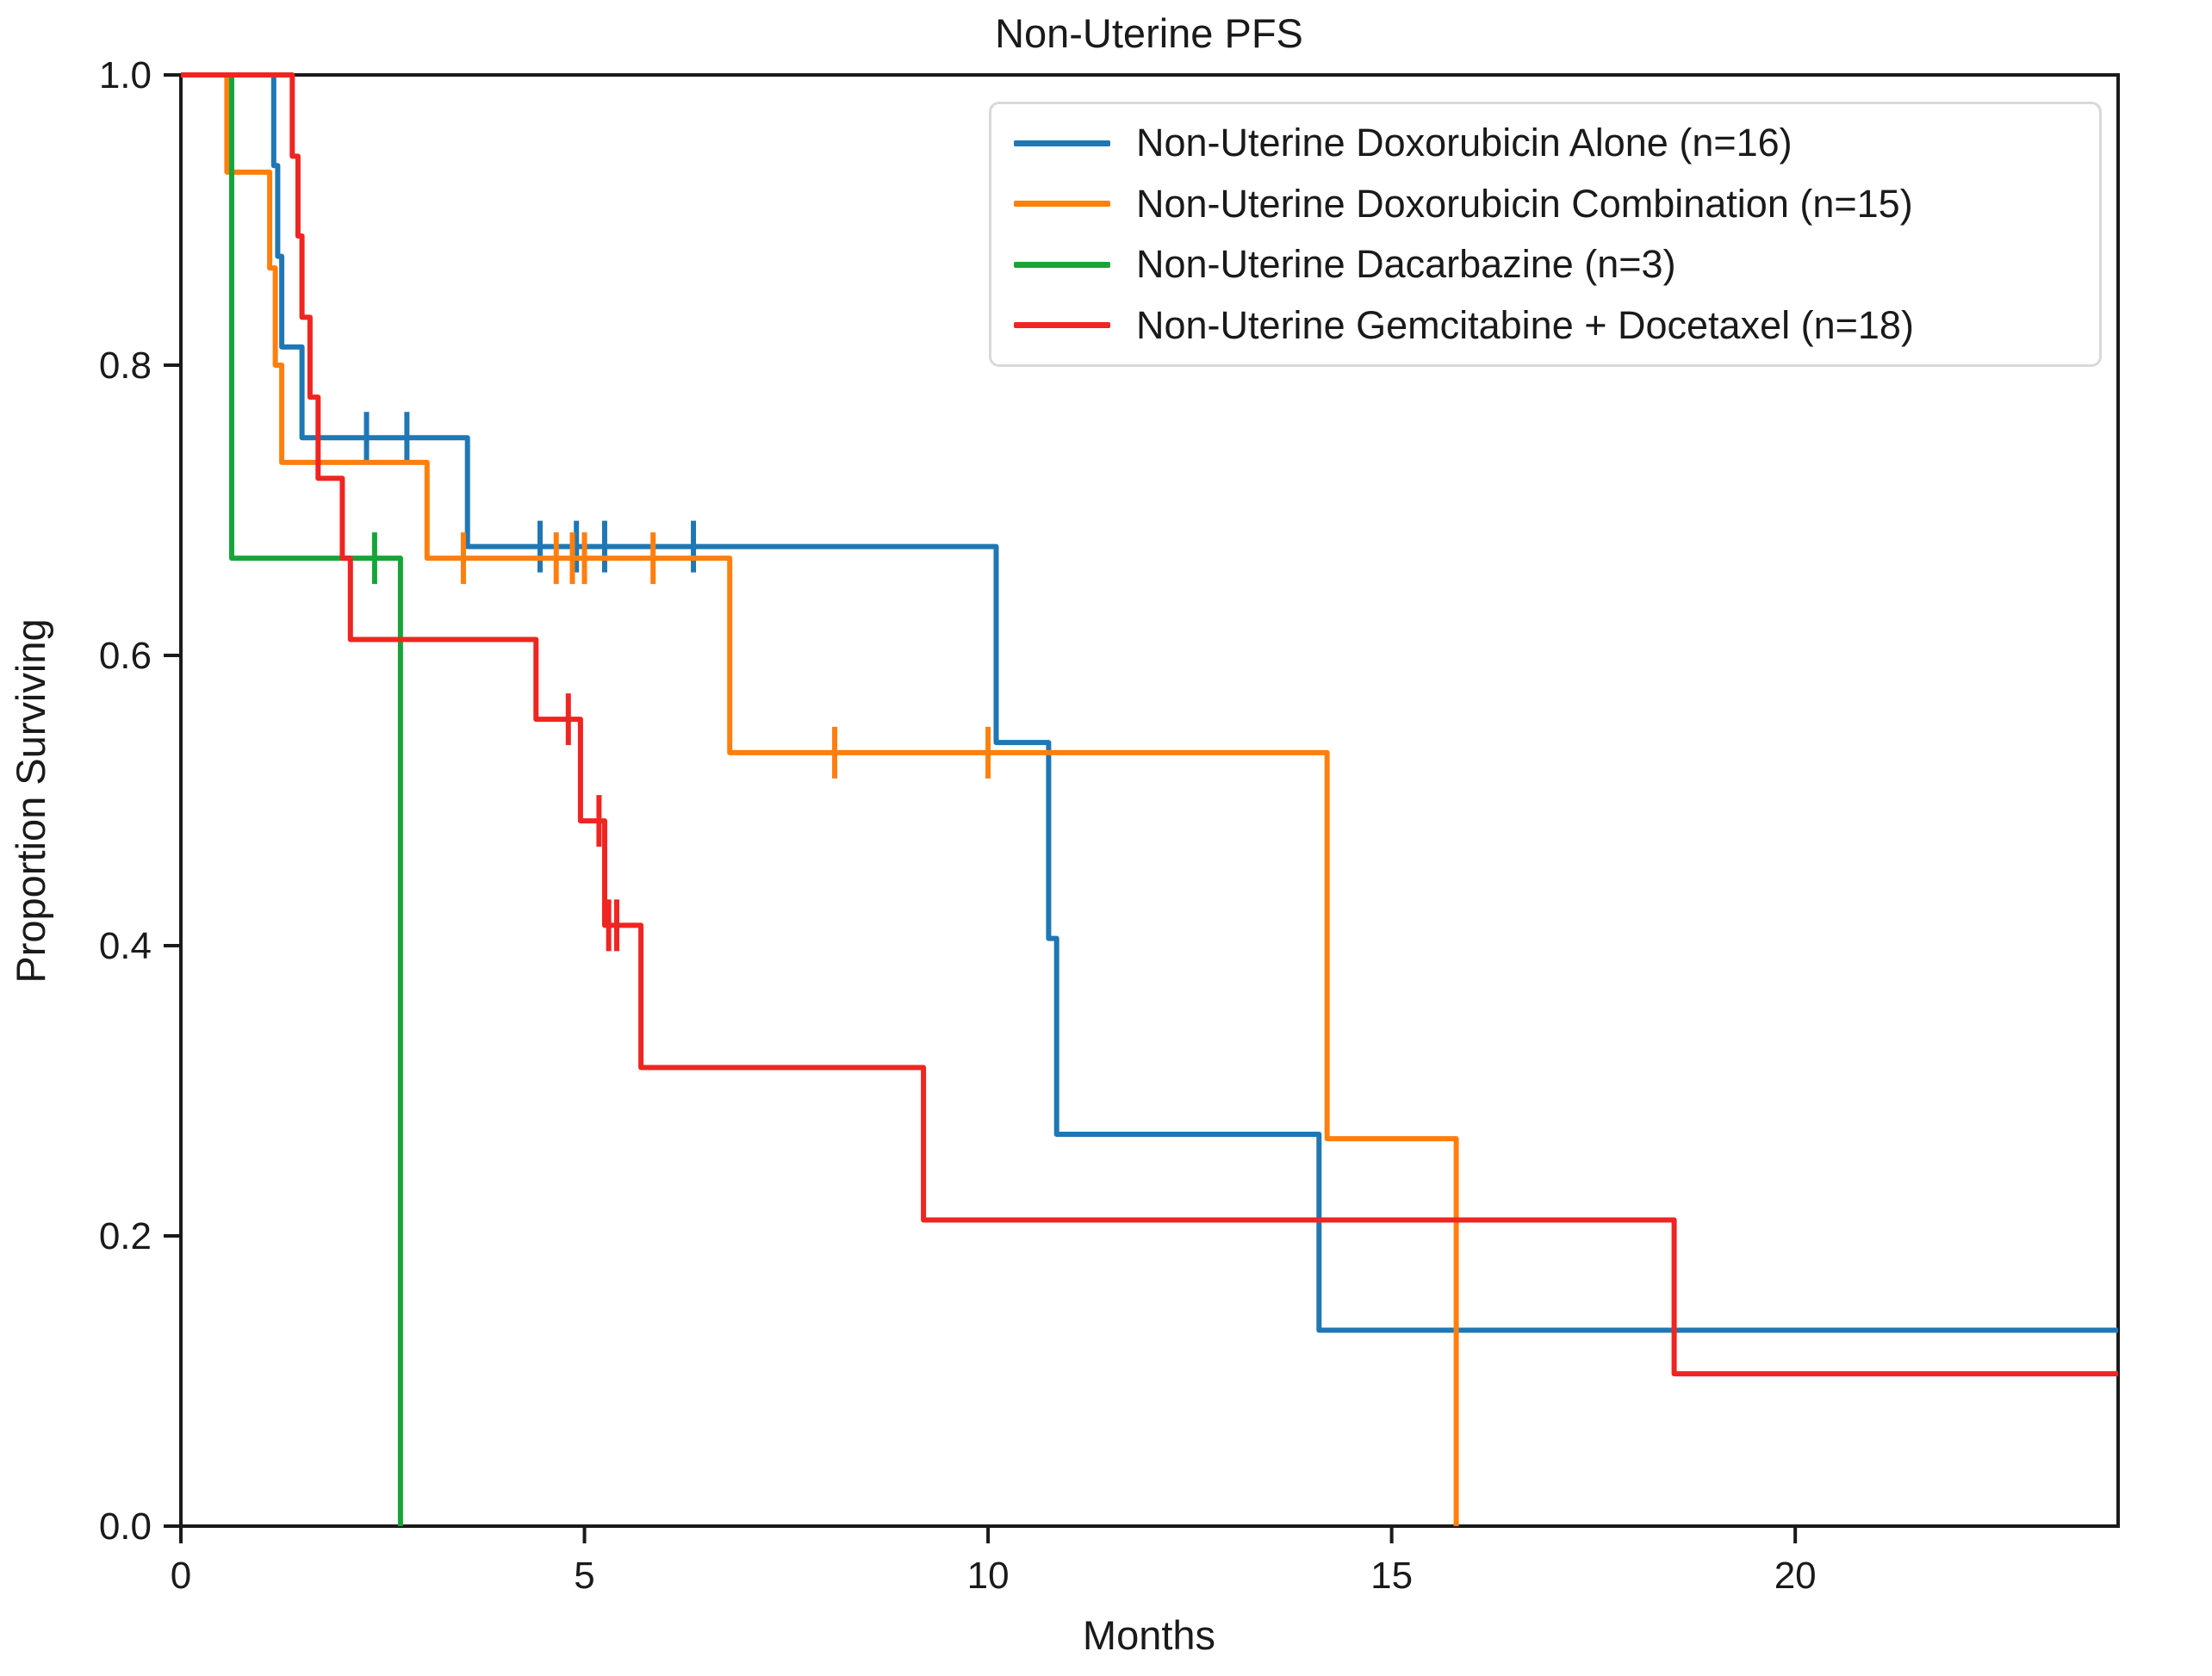 The height and width of the screenshot is (1676, 2212). What do you see at coordinates (125, 366) in the screenshot?
I see `y-tick-label: 0.8` at bounding box center [125, 366].